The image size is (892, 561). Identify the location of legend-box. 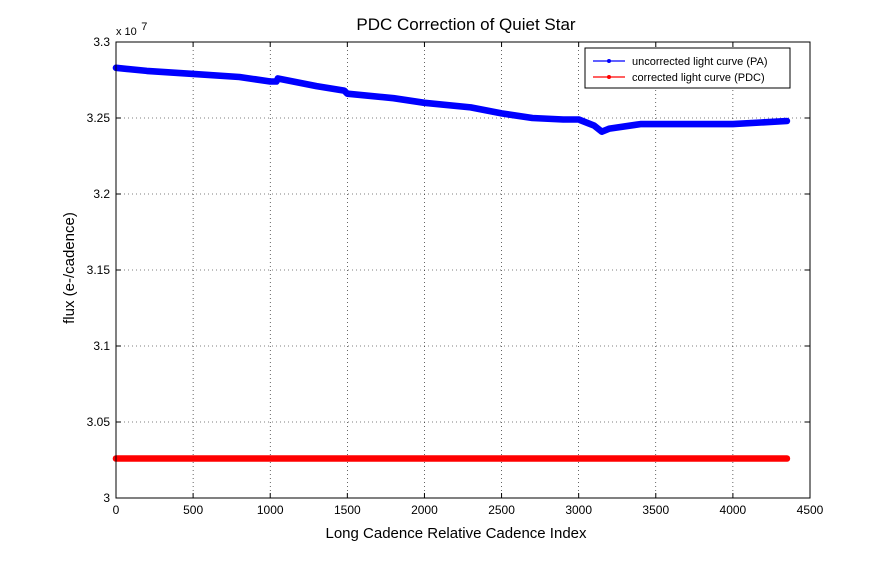
(687, 68).